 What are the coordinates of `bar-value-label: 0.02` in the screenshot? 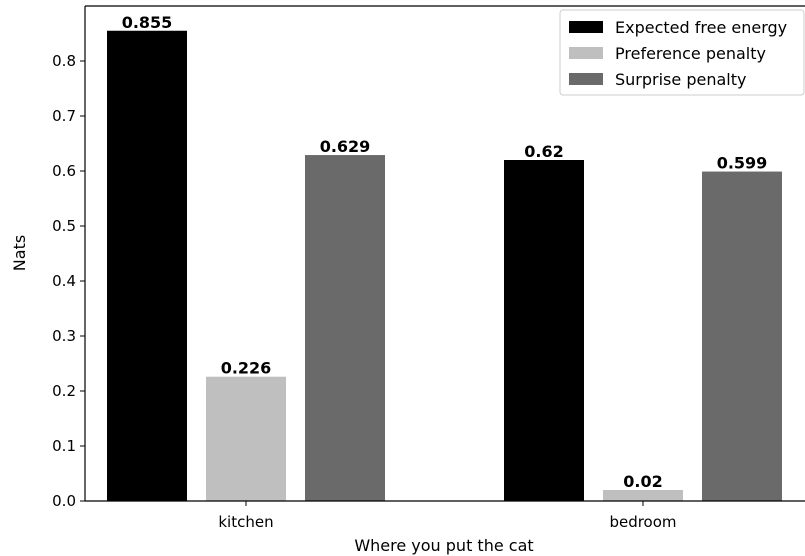 It's located at (642, 481).